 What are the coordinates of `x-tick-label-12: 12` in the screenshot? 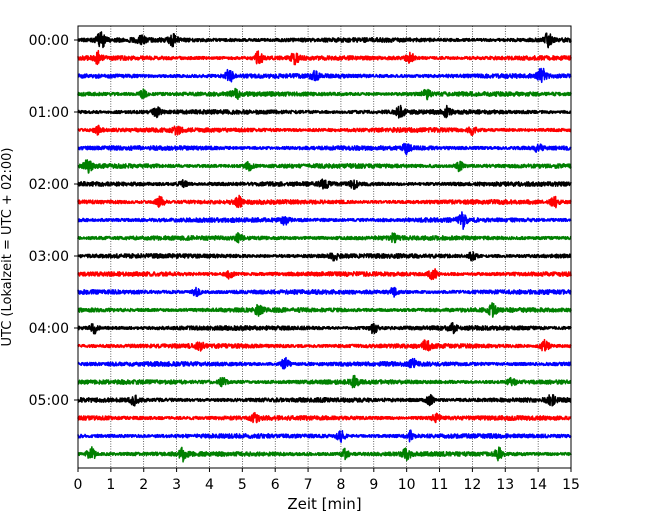 It's located at (472, 485).